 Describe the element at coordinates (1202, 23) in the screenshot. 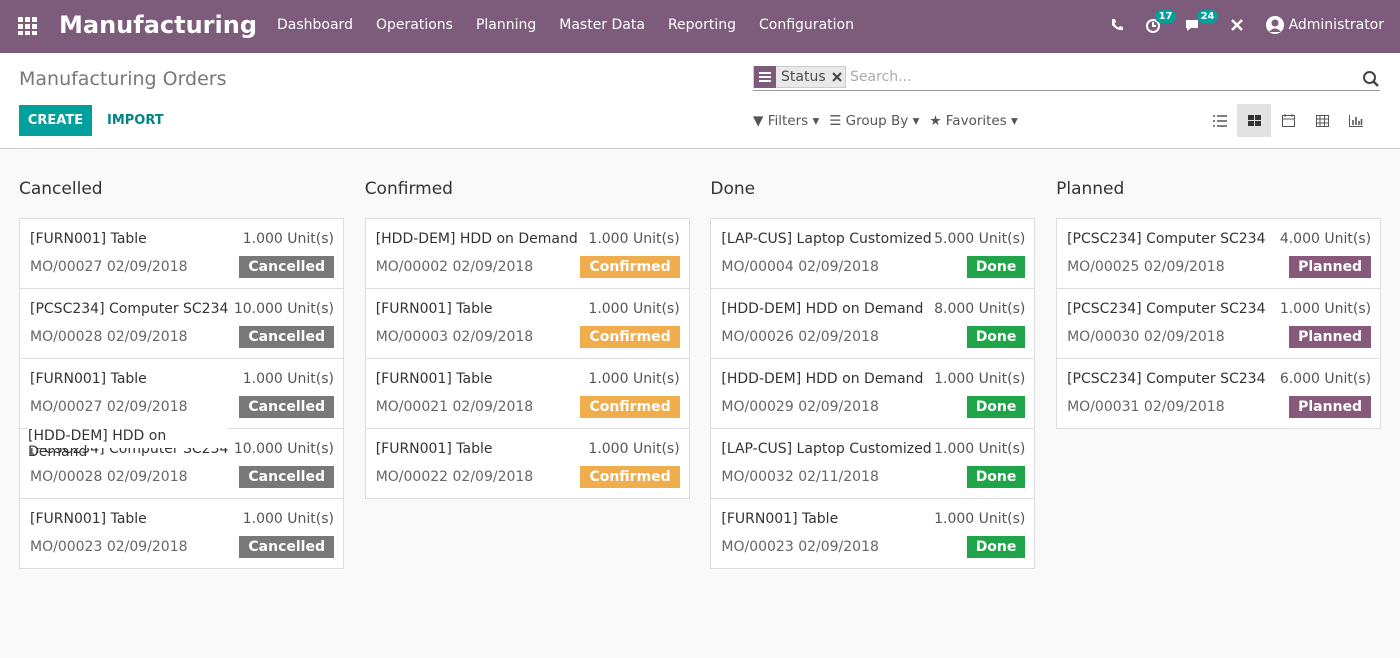

I see `messages-icon: 24` at that location.